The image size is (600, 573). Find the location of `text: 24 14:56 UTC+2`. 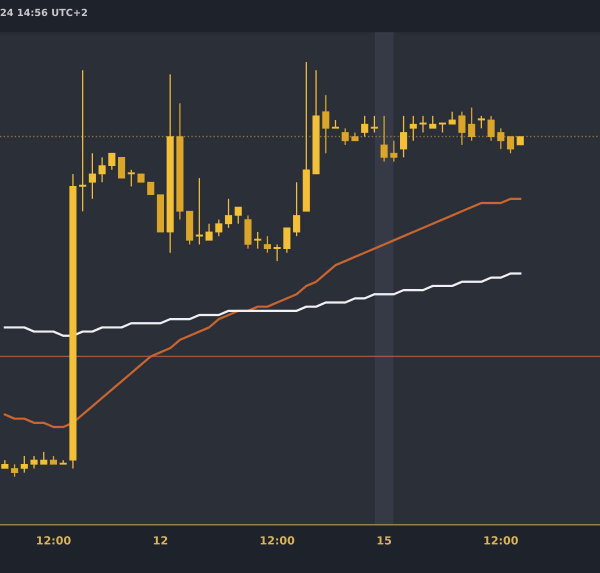

text: 24 14:56 UTC+2 is located at coordinates (43, 12).